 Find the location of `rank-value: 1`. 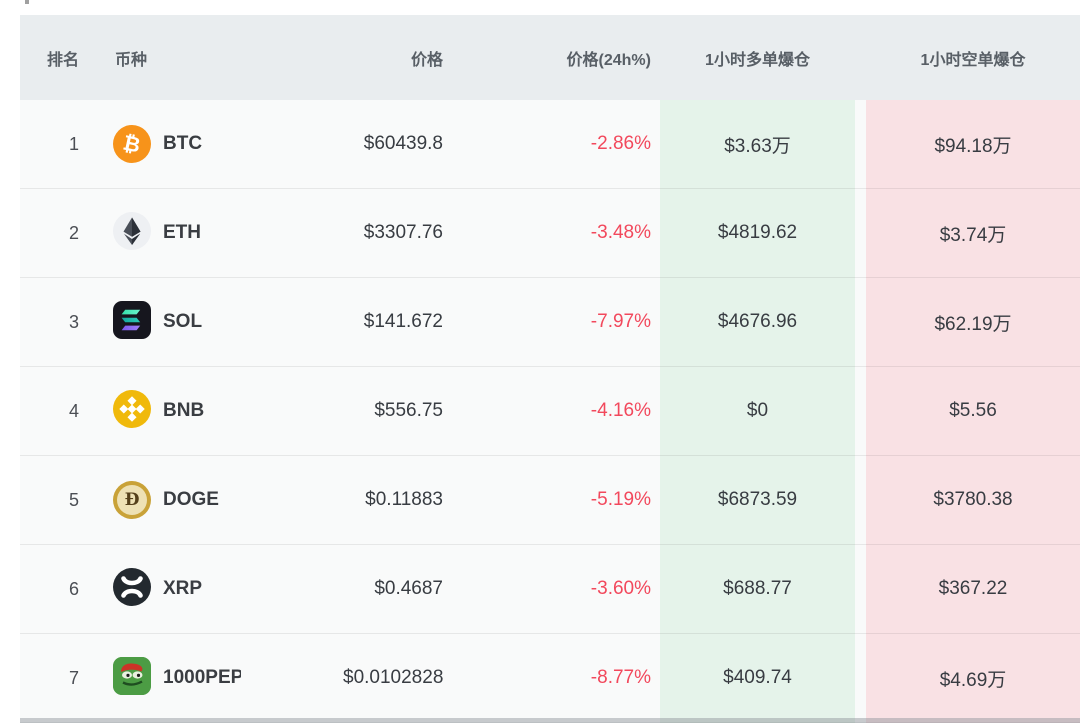

rank-value: 1 is located at coordinates (73, 143).